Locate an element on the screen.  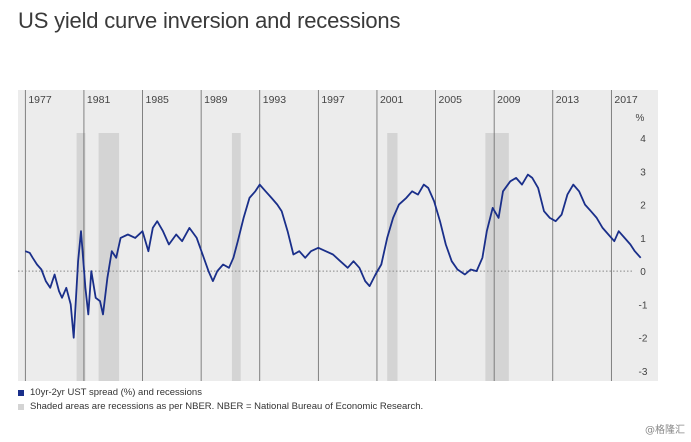
page-title: US yield curve inversion and recessions is located at coordinates (209, 20).